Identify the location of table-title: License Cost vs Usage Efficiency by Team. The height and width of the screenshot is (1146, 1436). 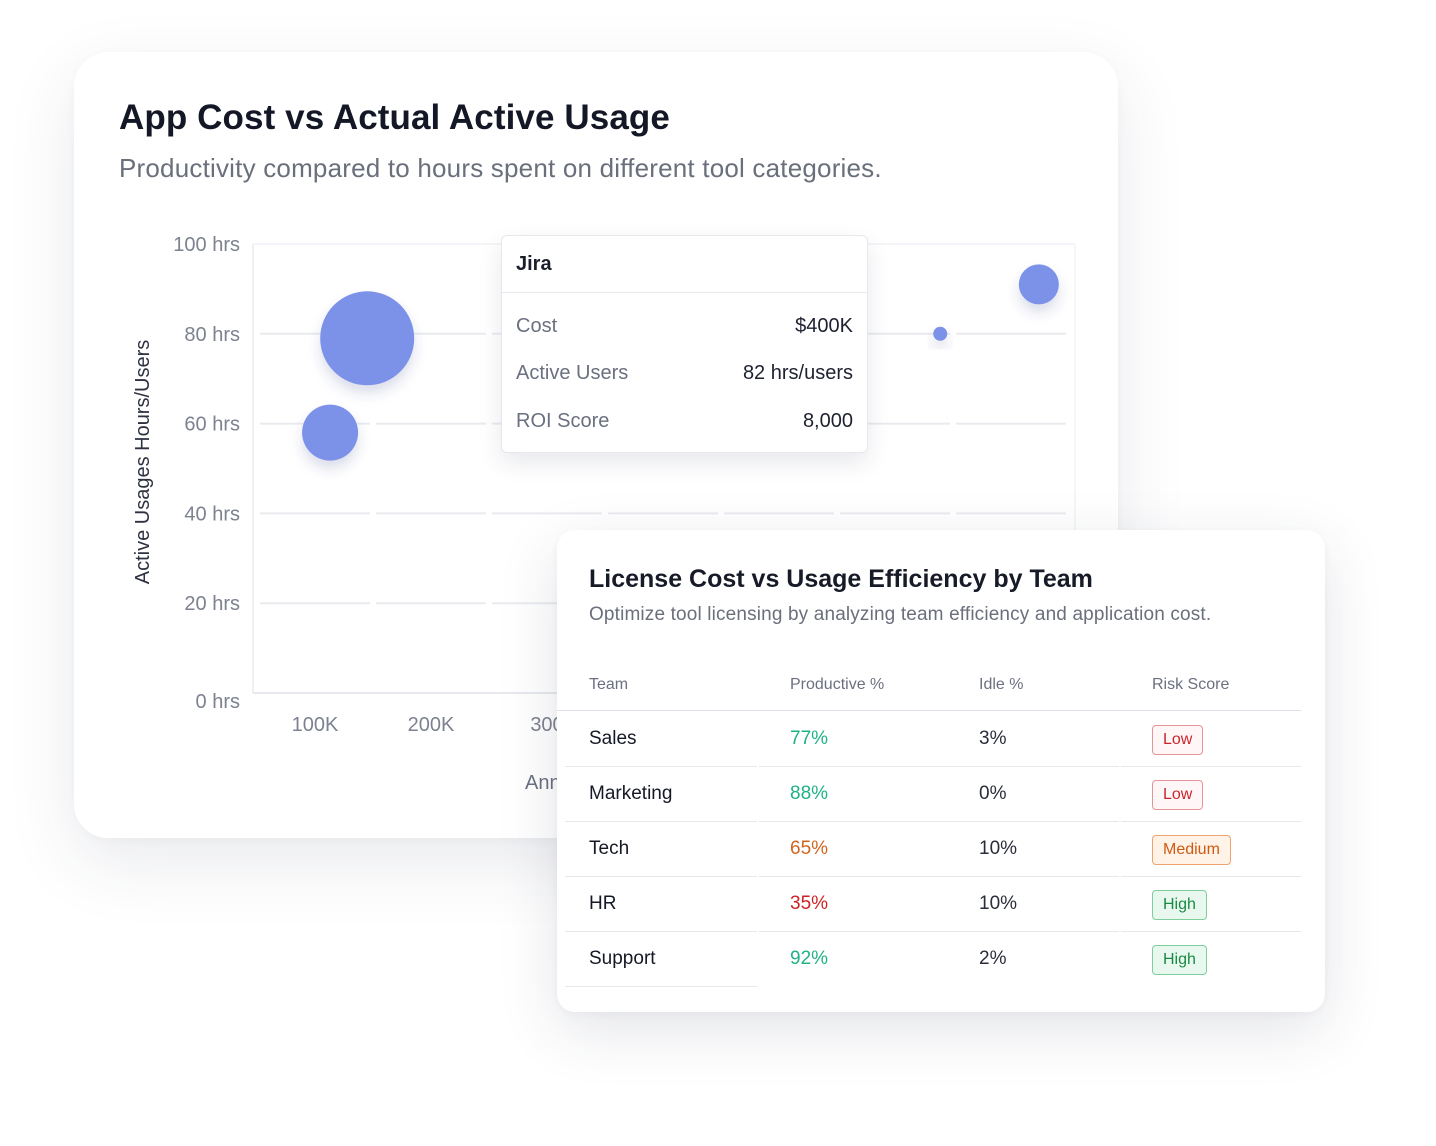
(841, 579).